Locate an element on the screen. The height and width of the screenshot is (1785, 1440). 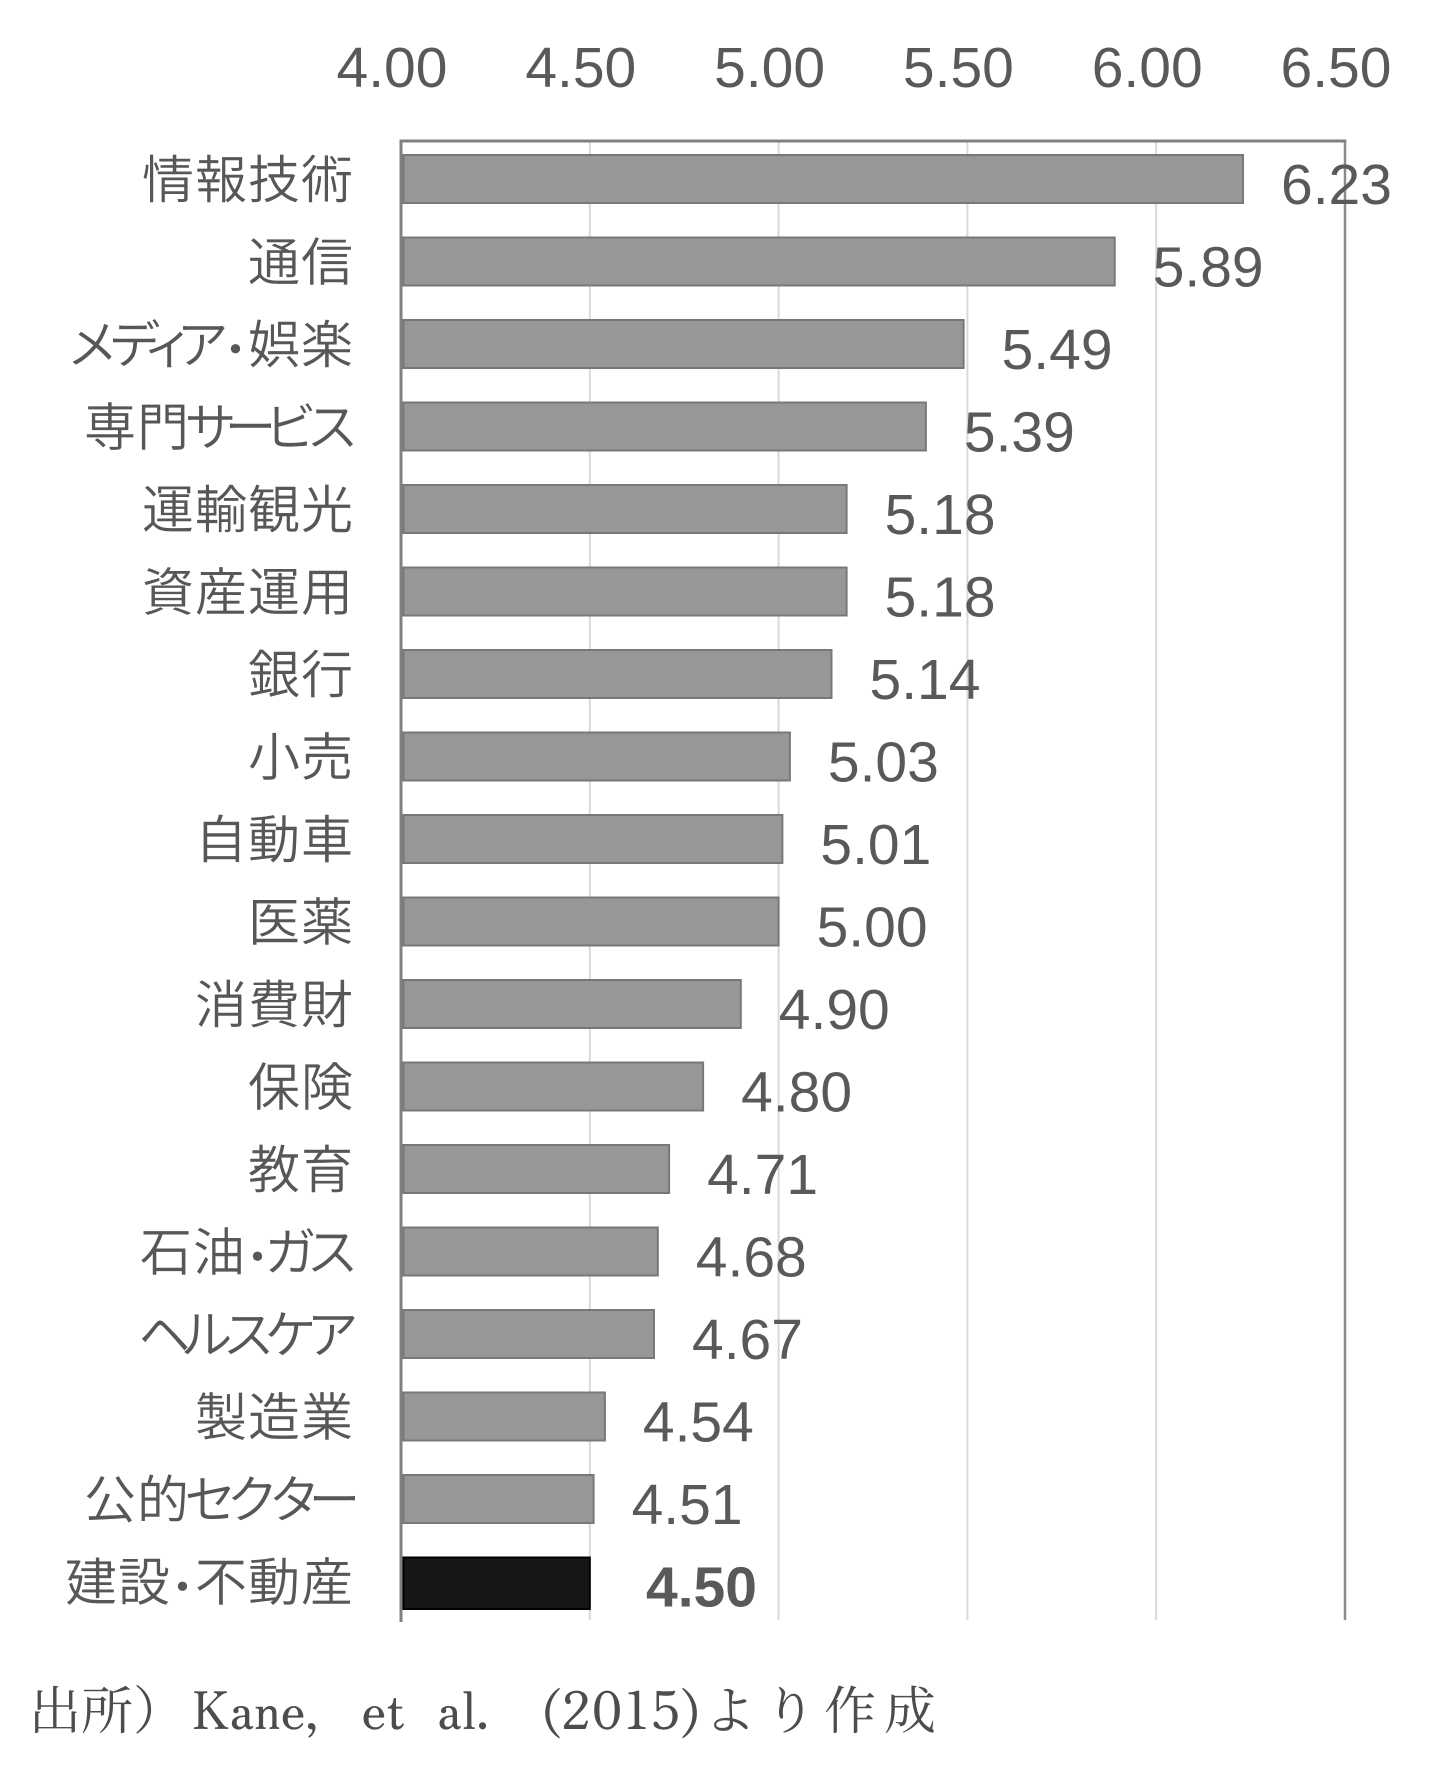
svg-text: 5.03 is located at coordinates (883, 763).